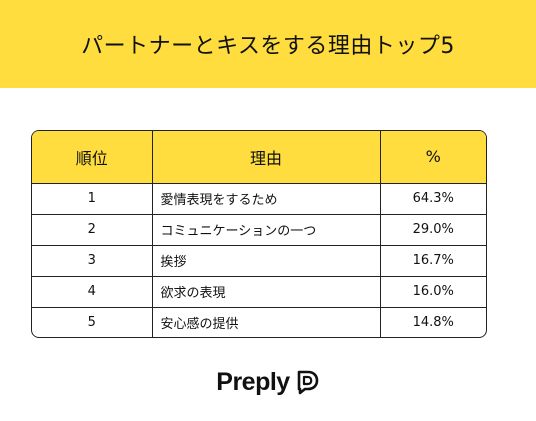 This screenshot has height=421, width=536. Describe the element at coordinates (266, 322) in the screenshot. I see `reason-cell: 安心感の提供` at that location.